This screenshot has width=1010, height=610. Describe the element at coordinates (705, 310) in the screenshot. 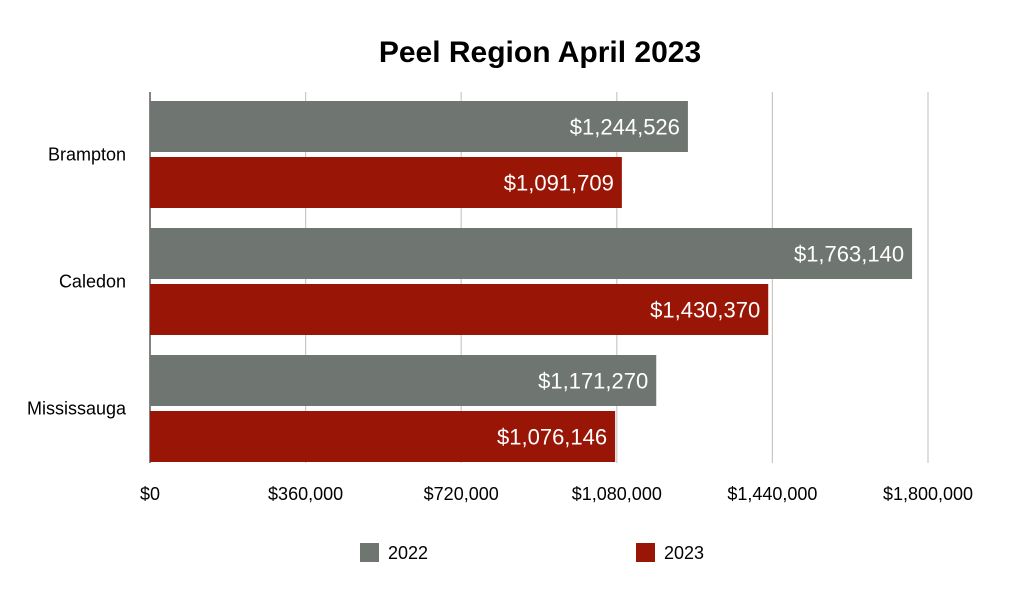

I see `bar-data-label: $1,430,370` at that location.